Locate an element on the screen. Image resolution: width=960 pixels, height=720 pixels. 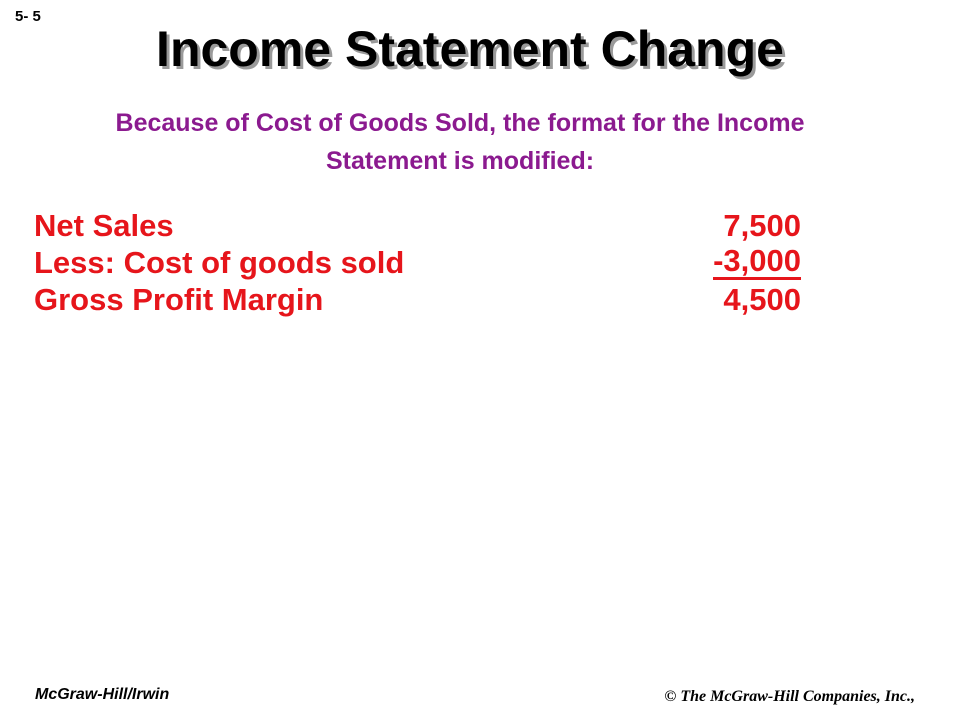
net-sales-amount: 7,500 is located at coordinates (762, 225).